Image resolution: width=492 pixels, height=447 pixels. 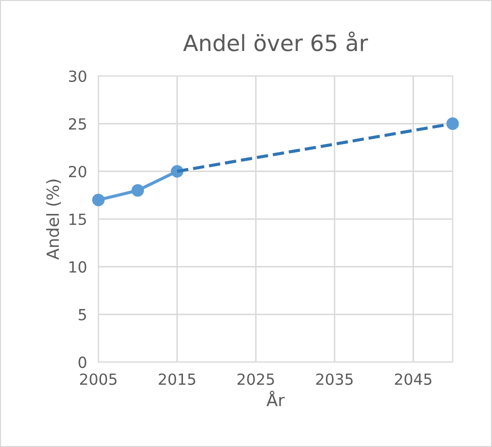 What do you see at coordinates (177, 379) in the screenshot?
I see `x-tick-label: 2015` at bounding box center [177, 379].